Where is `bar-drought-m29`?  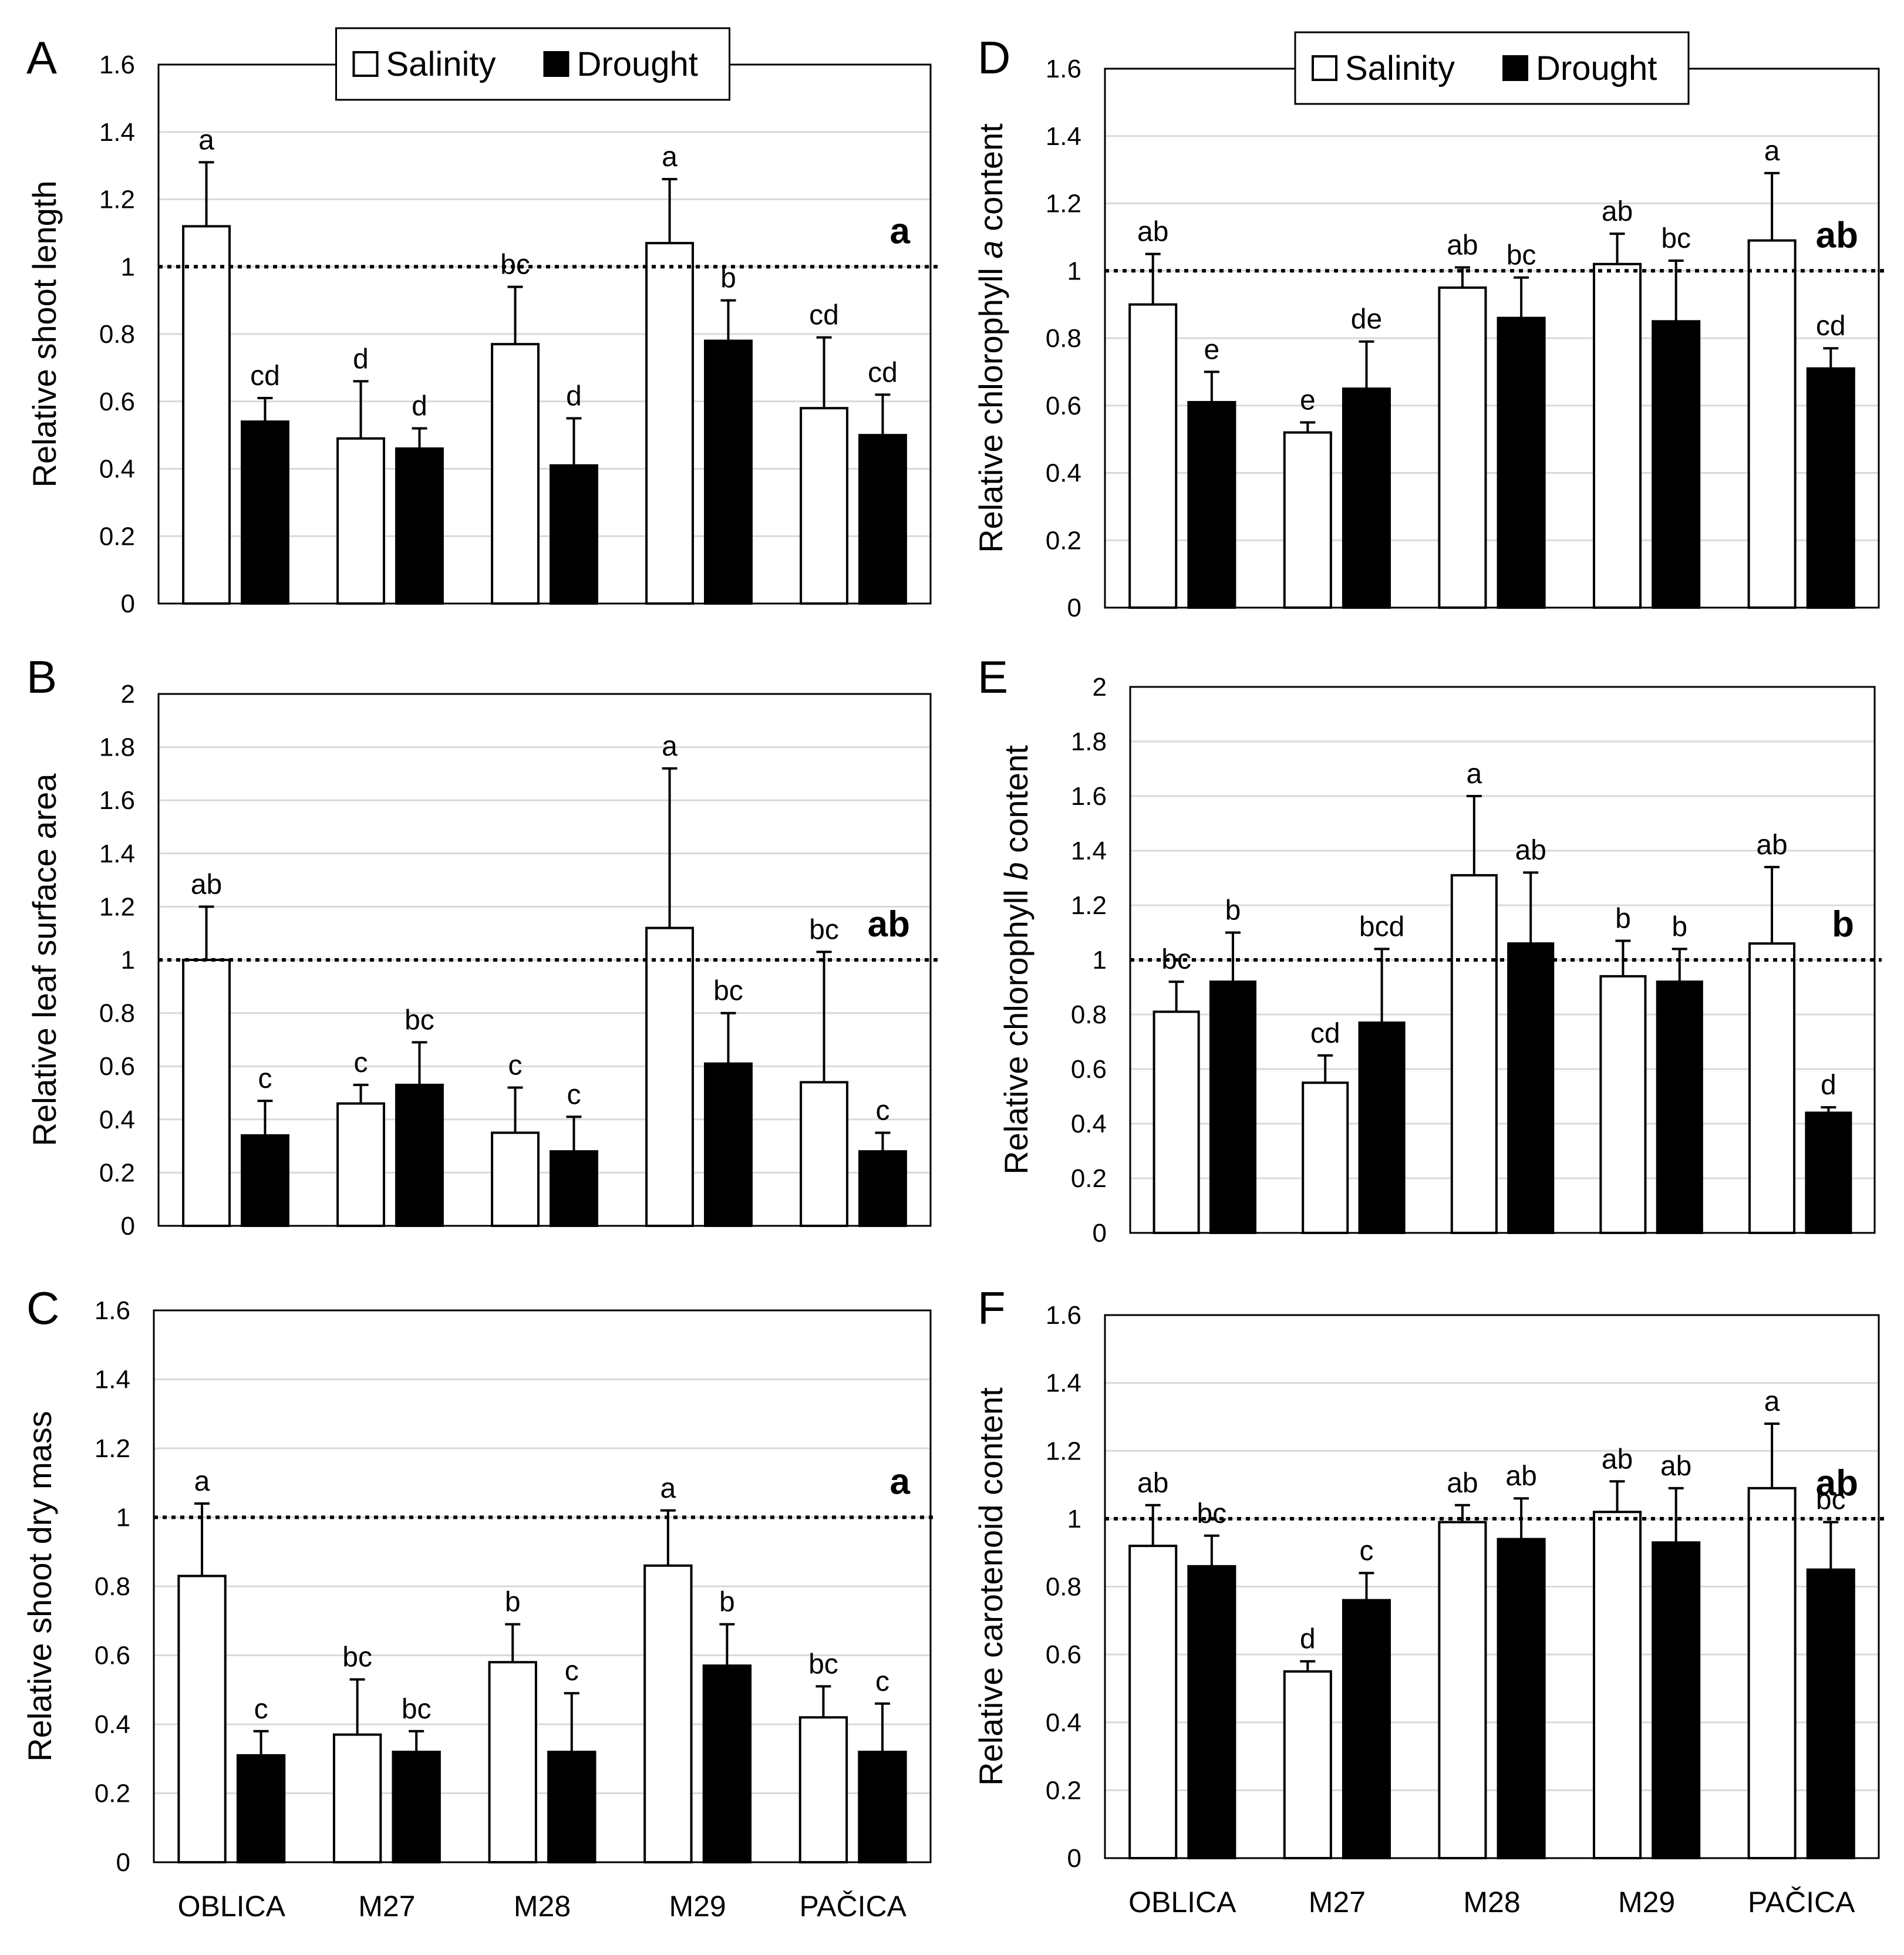
bar-drought-m29 is located at coordinates (1676, 465).